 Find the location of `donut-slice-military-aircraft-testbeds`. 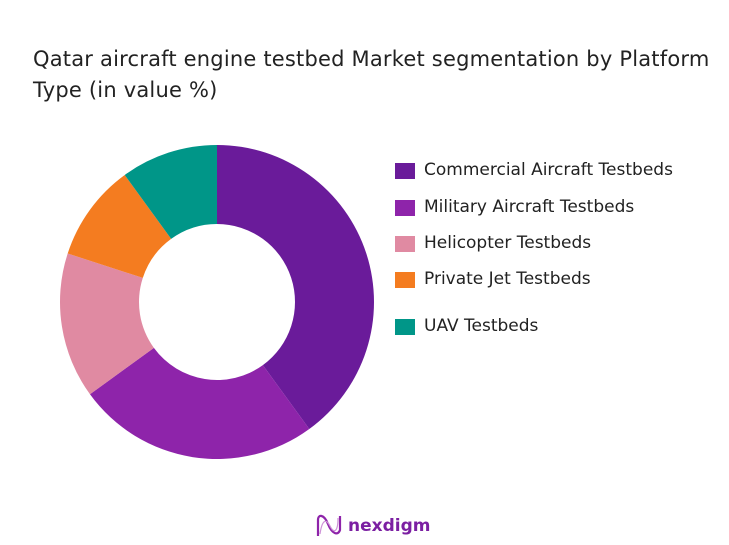

donut-slice-military-aircraft-testbeds is located at coordinates (199, 403).